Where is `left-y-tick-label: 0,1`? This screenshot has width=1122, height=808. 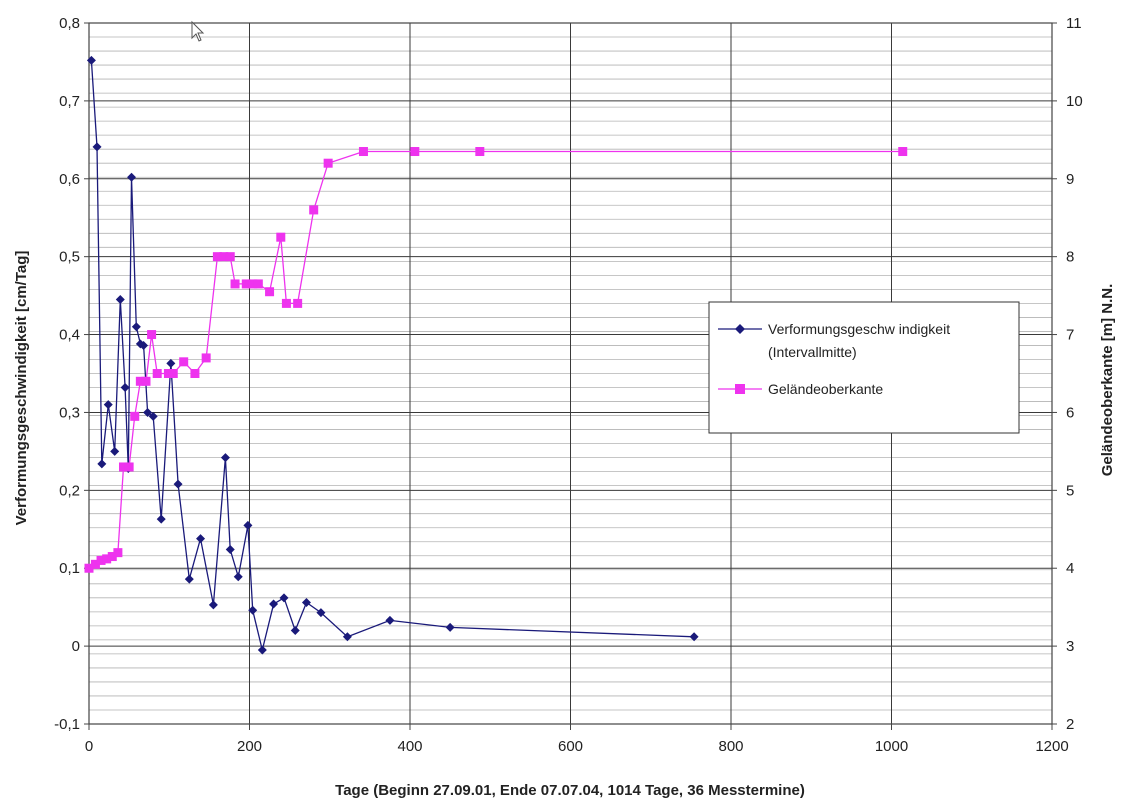
left-y-tick-label: 0,1 is located at coordinates (69, 568).